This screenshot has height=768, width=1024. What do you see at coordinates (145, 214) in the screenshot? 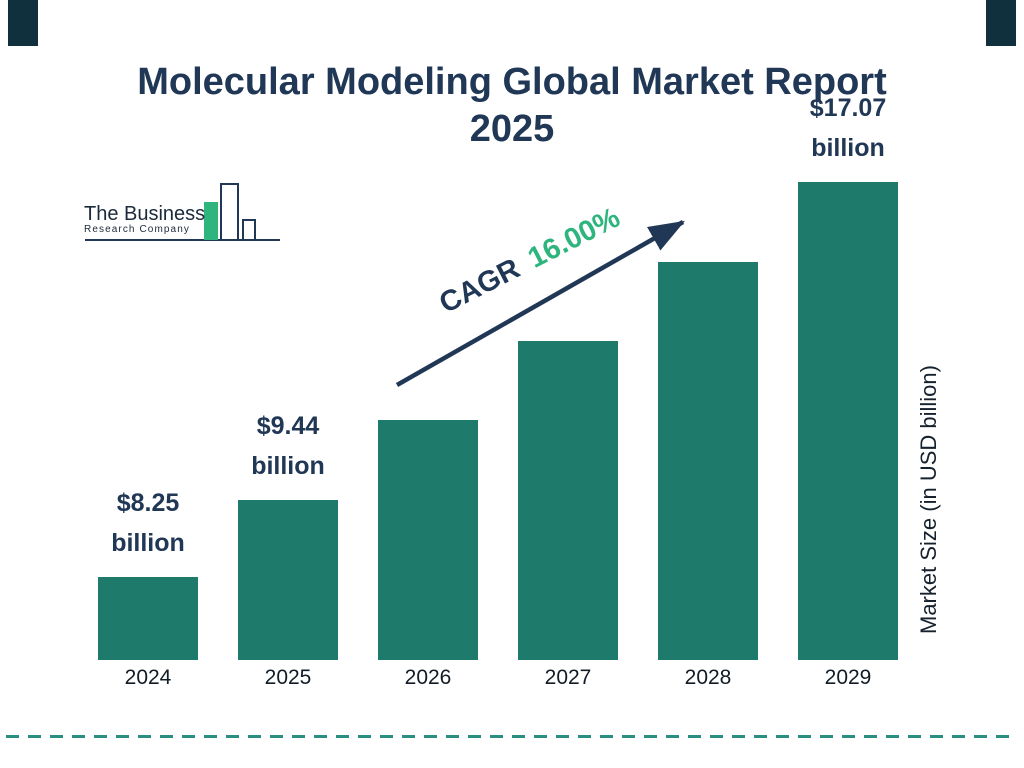
I see `logo-text-line1: The Business` at bounding box center [145, 214].